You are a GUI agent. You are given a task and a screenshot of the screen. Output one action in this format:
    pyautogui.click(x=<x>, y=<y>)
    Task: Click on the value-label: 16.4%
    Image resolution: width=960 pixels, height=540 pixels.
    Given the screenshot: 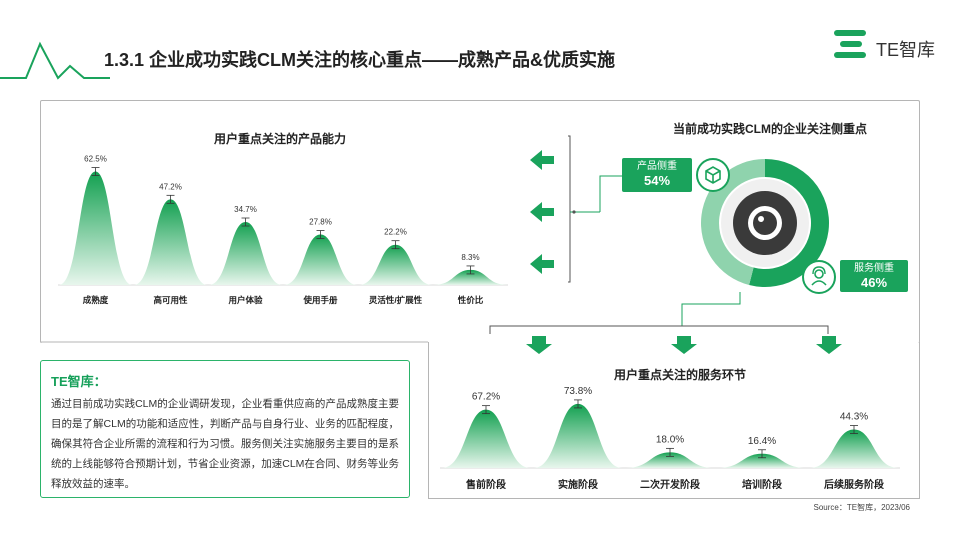 What is the action you would take?
    pyautogui.click(x=762, y=441)
    